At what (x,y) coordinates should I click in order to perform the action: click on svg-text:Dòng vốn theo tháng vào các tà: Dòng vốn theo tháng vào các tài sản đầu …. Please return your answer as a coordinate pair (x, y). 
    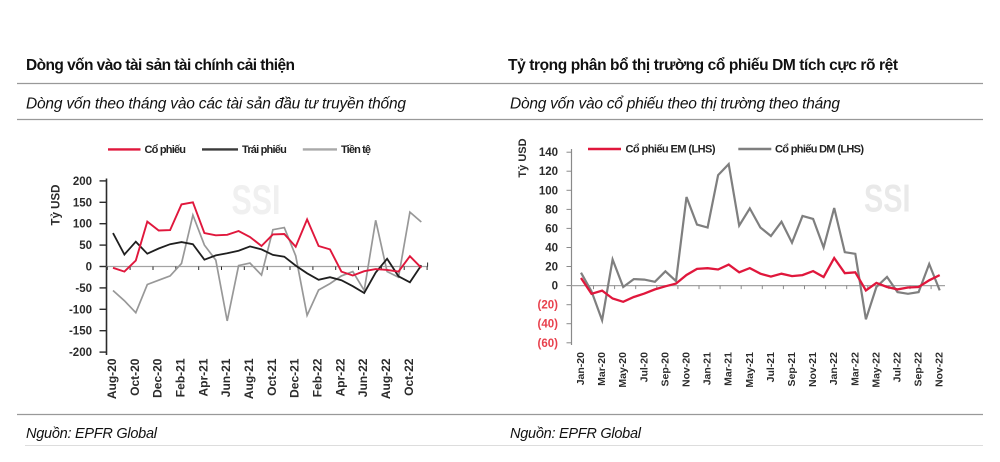
    Looking at the image, I should click on (216, 104).